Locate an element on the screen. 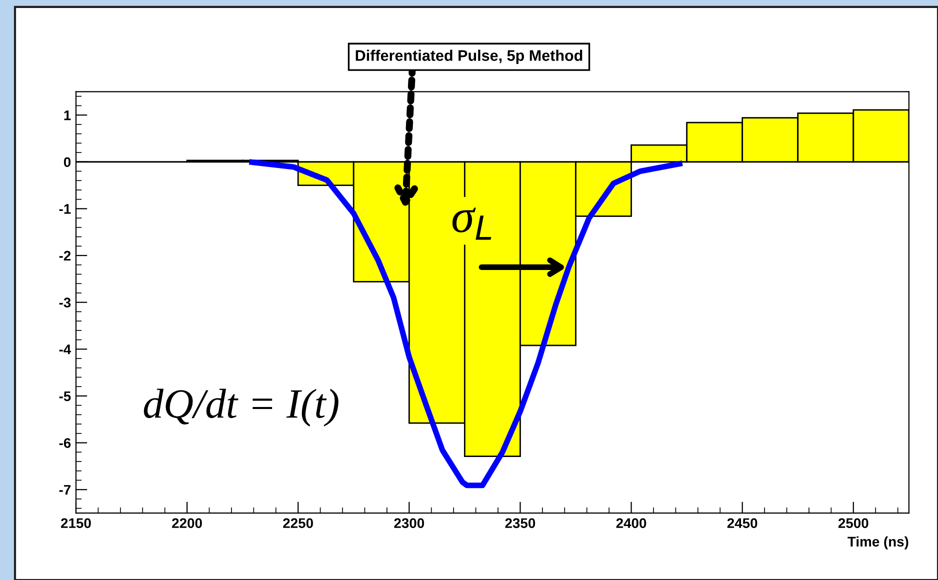 This screenshot has height=580, width=938. x-tick-label: 2350 is located at coordinates (520, 523).